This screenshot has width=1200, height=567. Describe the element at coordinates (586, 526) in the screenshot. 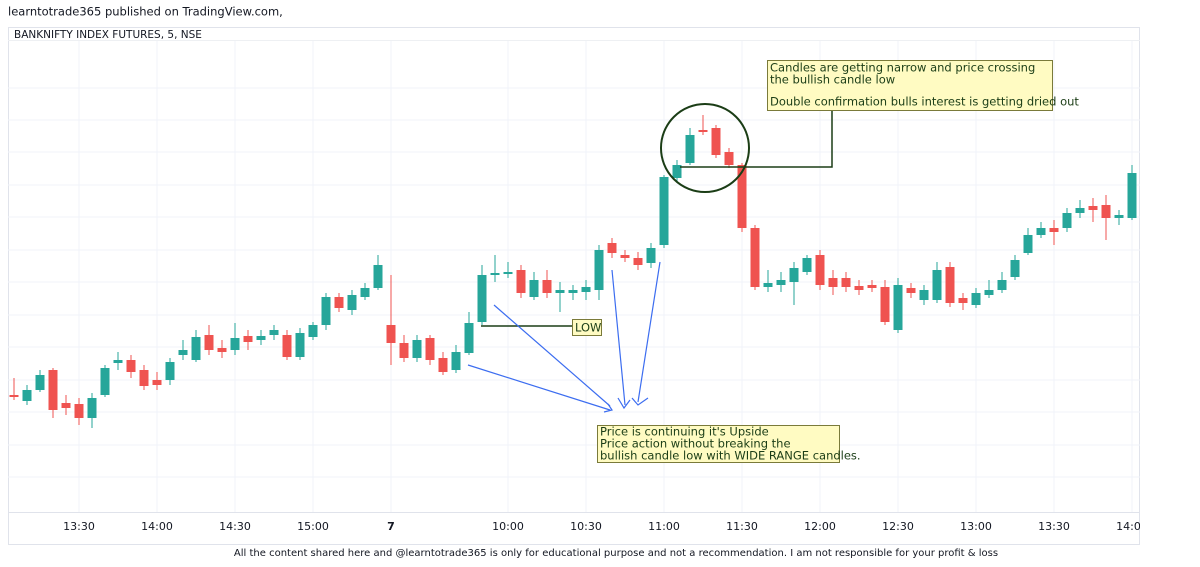

I see `x-tick-label: 10:30` at that location.